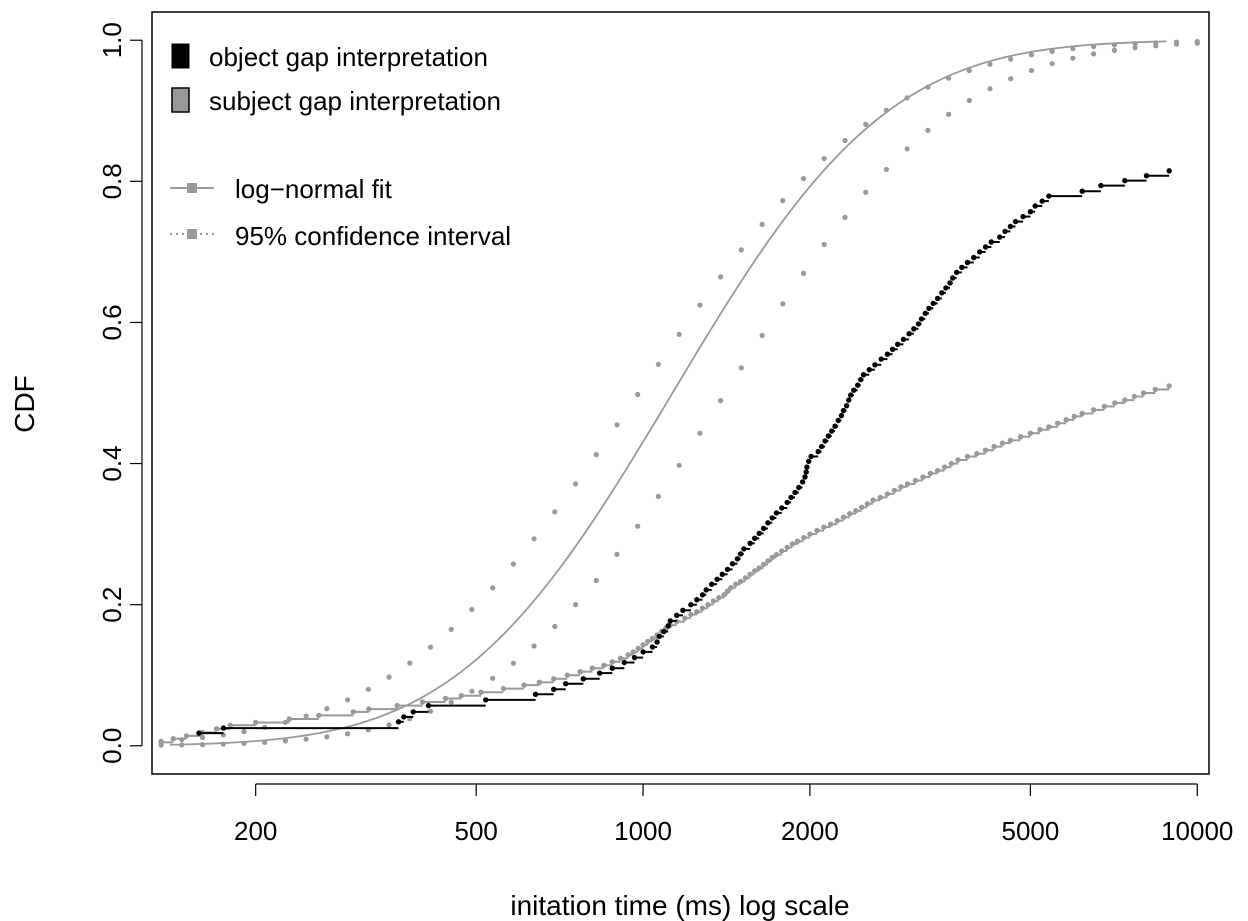  Describe the element at coordinates (348, 57) in the screenshot. I see `legend-label-object: object gap interpretation` at that location.